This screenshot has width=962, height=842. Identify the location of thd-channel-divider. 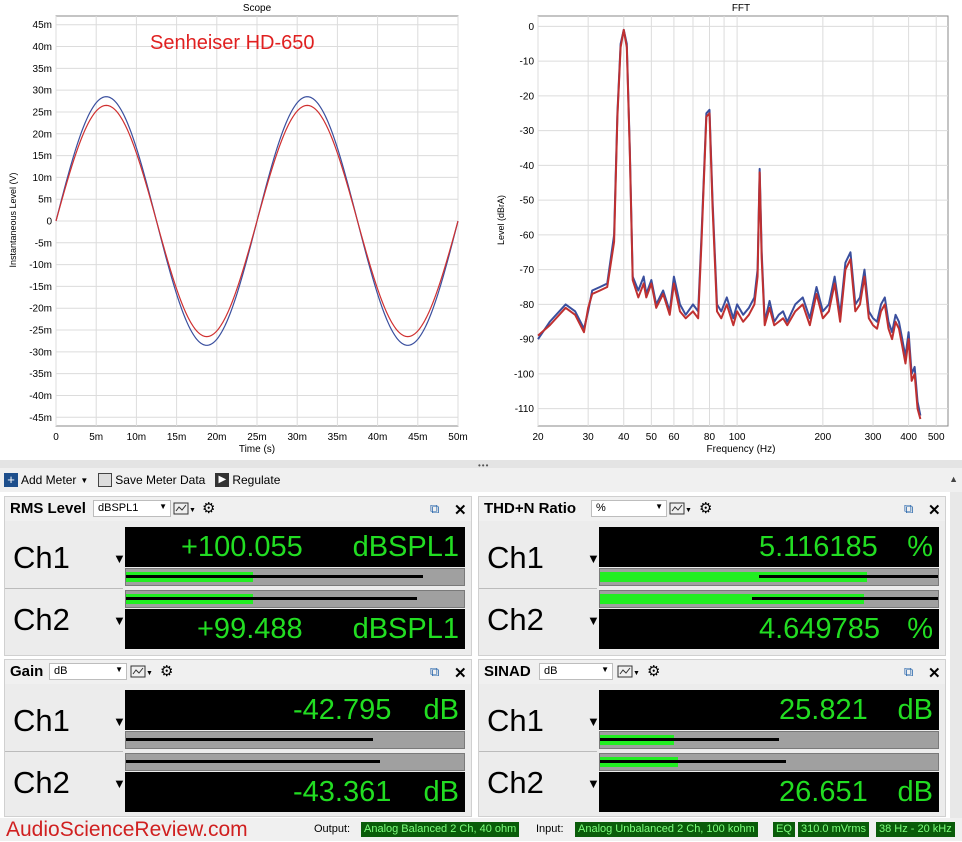
(538, 588).